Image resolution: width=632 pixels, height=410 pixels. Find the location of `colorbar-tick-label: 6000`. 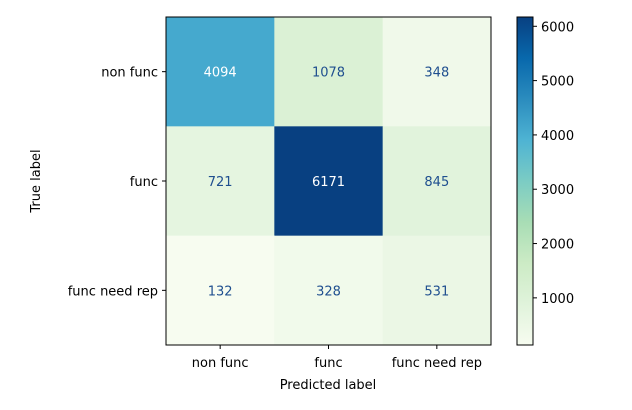

colorbar-tick-label: 6000 is located at coordinates (557, 27).